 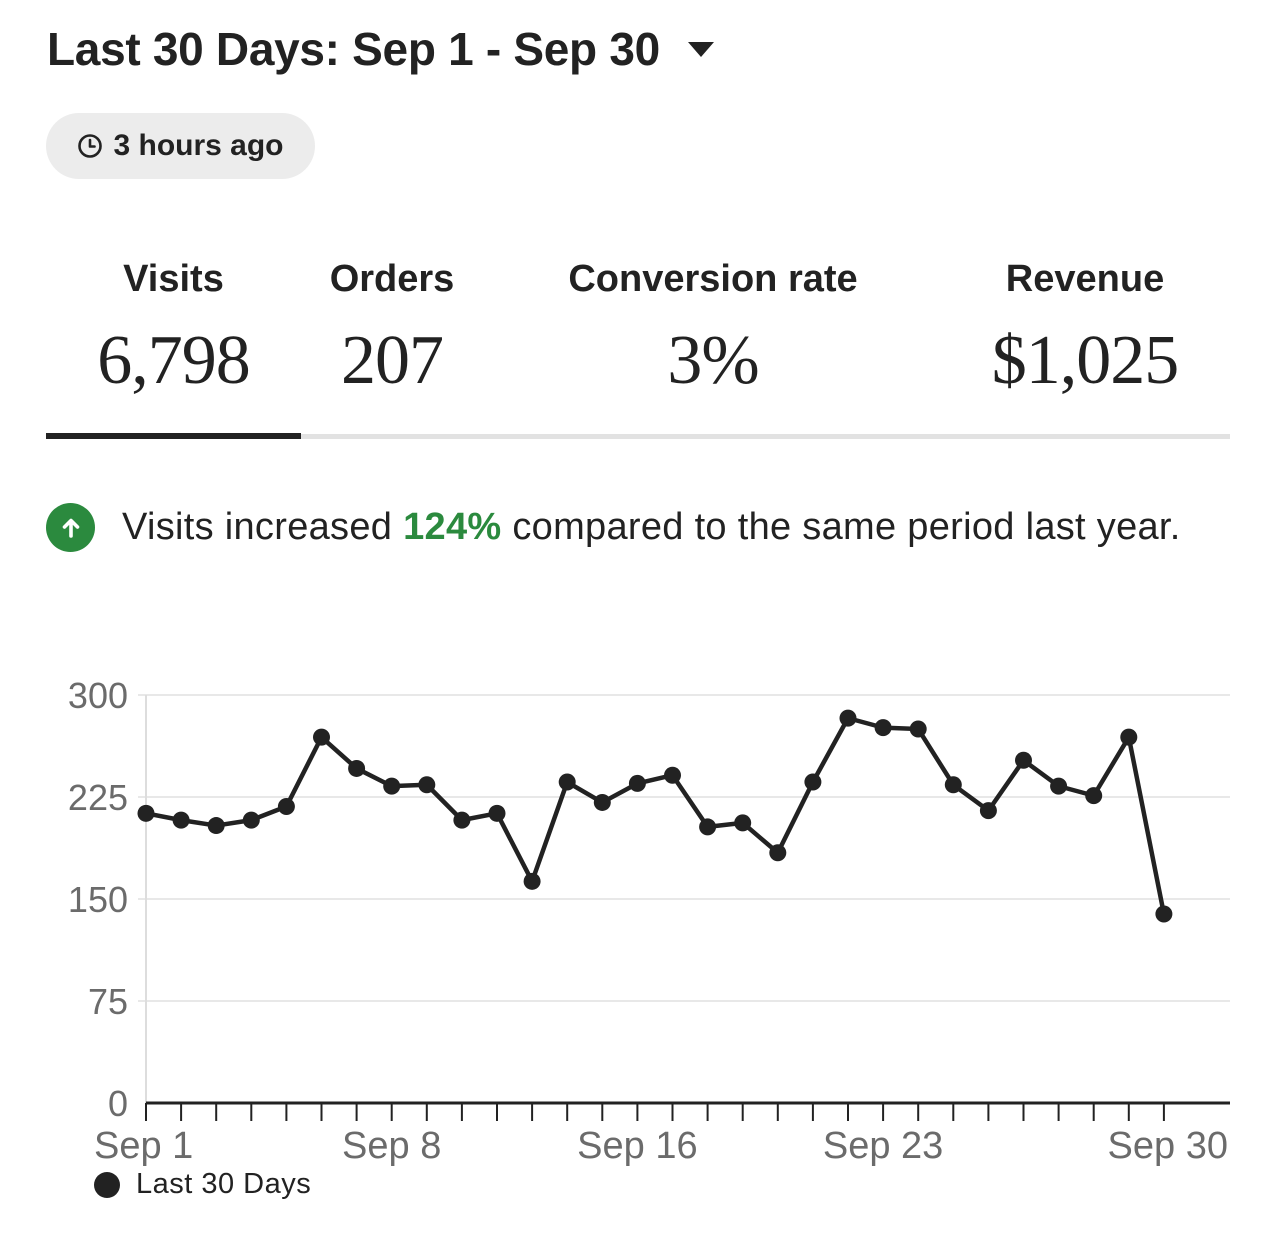 I want to click on metric-tab-visits: Visits 6,798, so click(x=173, y=329).